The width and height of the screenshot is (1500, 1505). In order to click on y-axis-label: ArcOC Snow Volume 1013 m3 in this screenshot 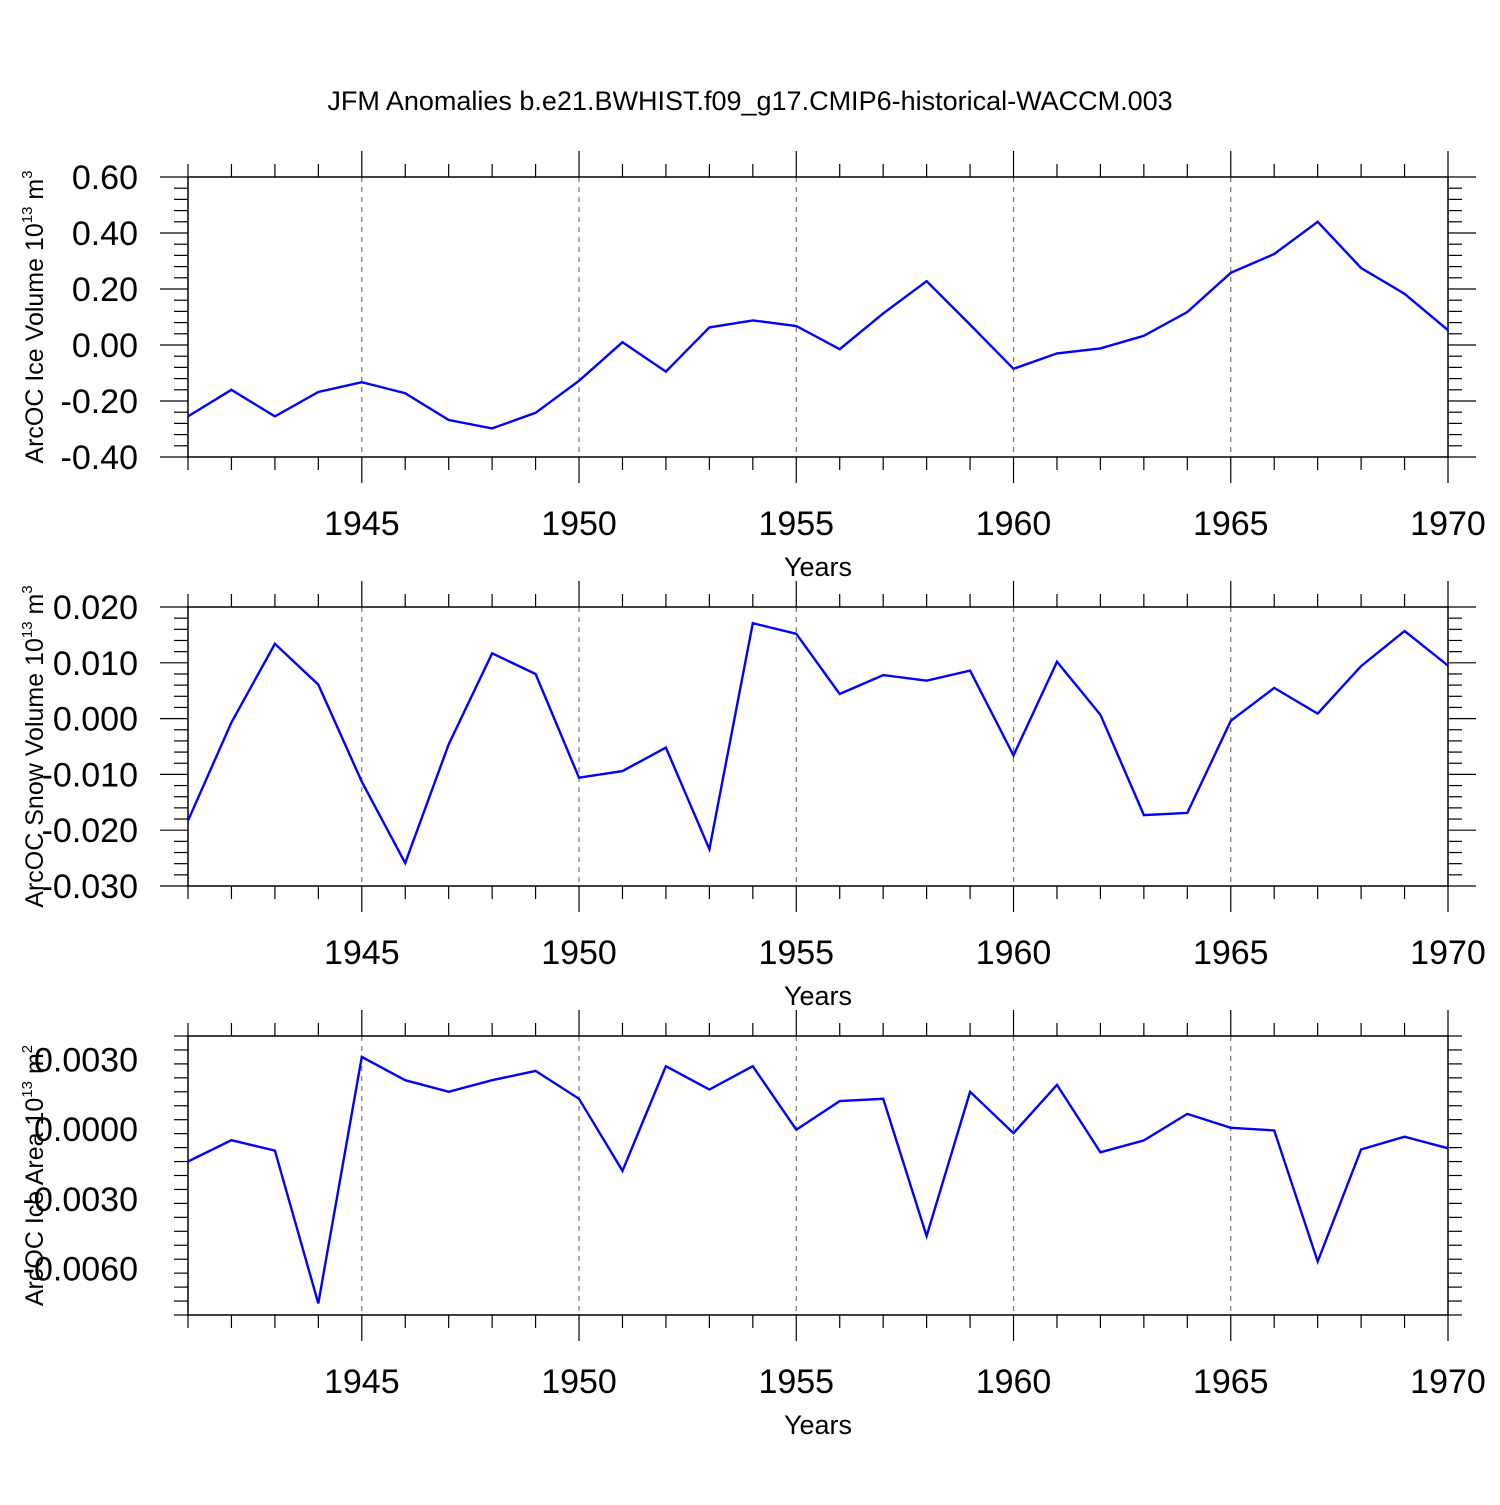, I will do `click(34, 746)`.